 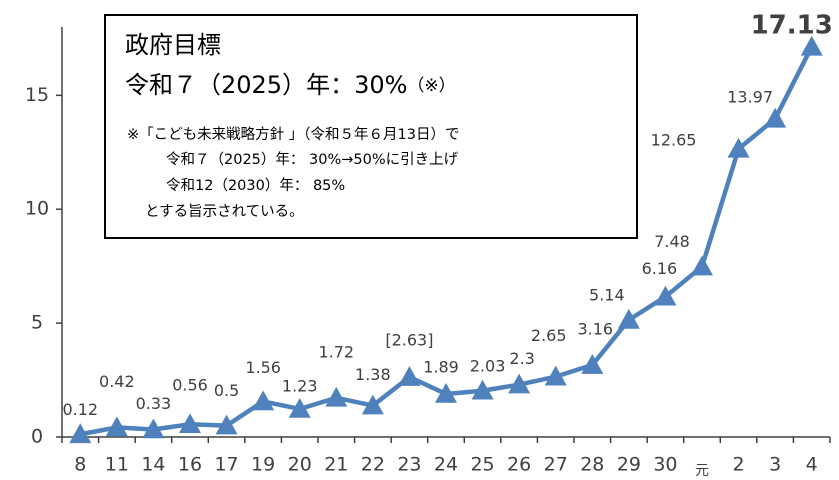 What do you see at coordinates (300, 385) in the screenshot?
I see `value-label: 1.23` at bounding box center [300, 385].